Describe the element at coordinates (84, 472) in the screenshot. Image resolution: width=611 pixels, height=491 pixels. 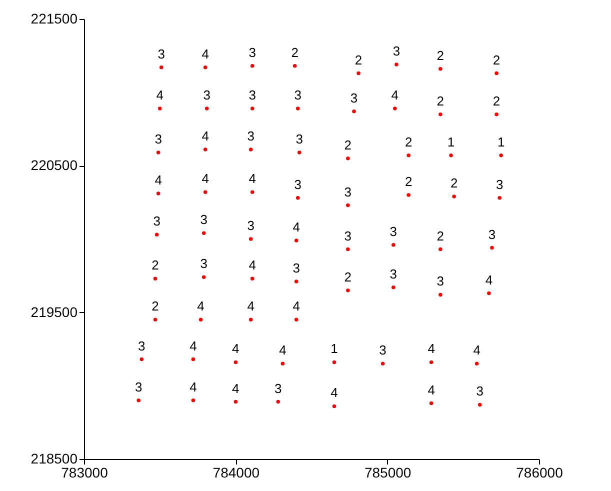
I see `x-tick-label: 783000` at that location.